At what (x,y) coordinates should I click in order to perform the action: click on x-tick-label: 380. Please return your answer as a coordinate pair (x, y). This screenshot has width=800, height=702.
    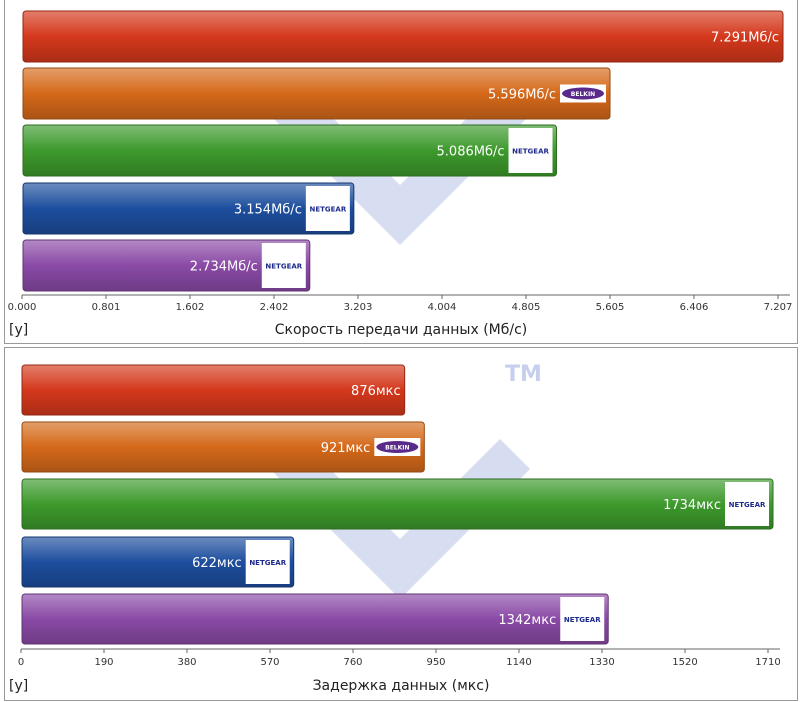
    Looking at the image, I should click on (186, 662).